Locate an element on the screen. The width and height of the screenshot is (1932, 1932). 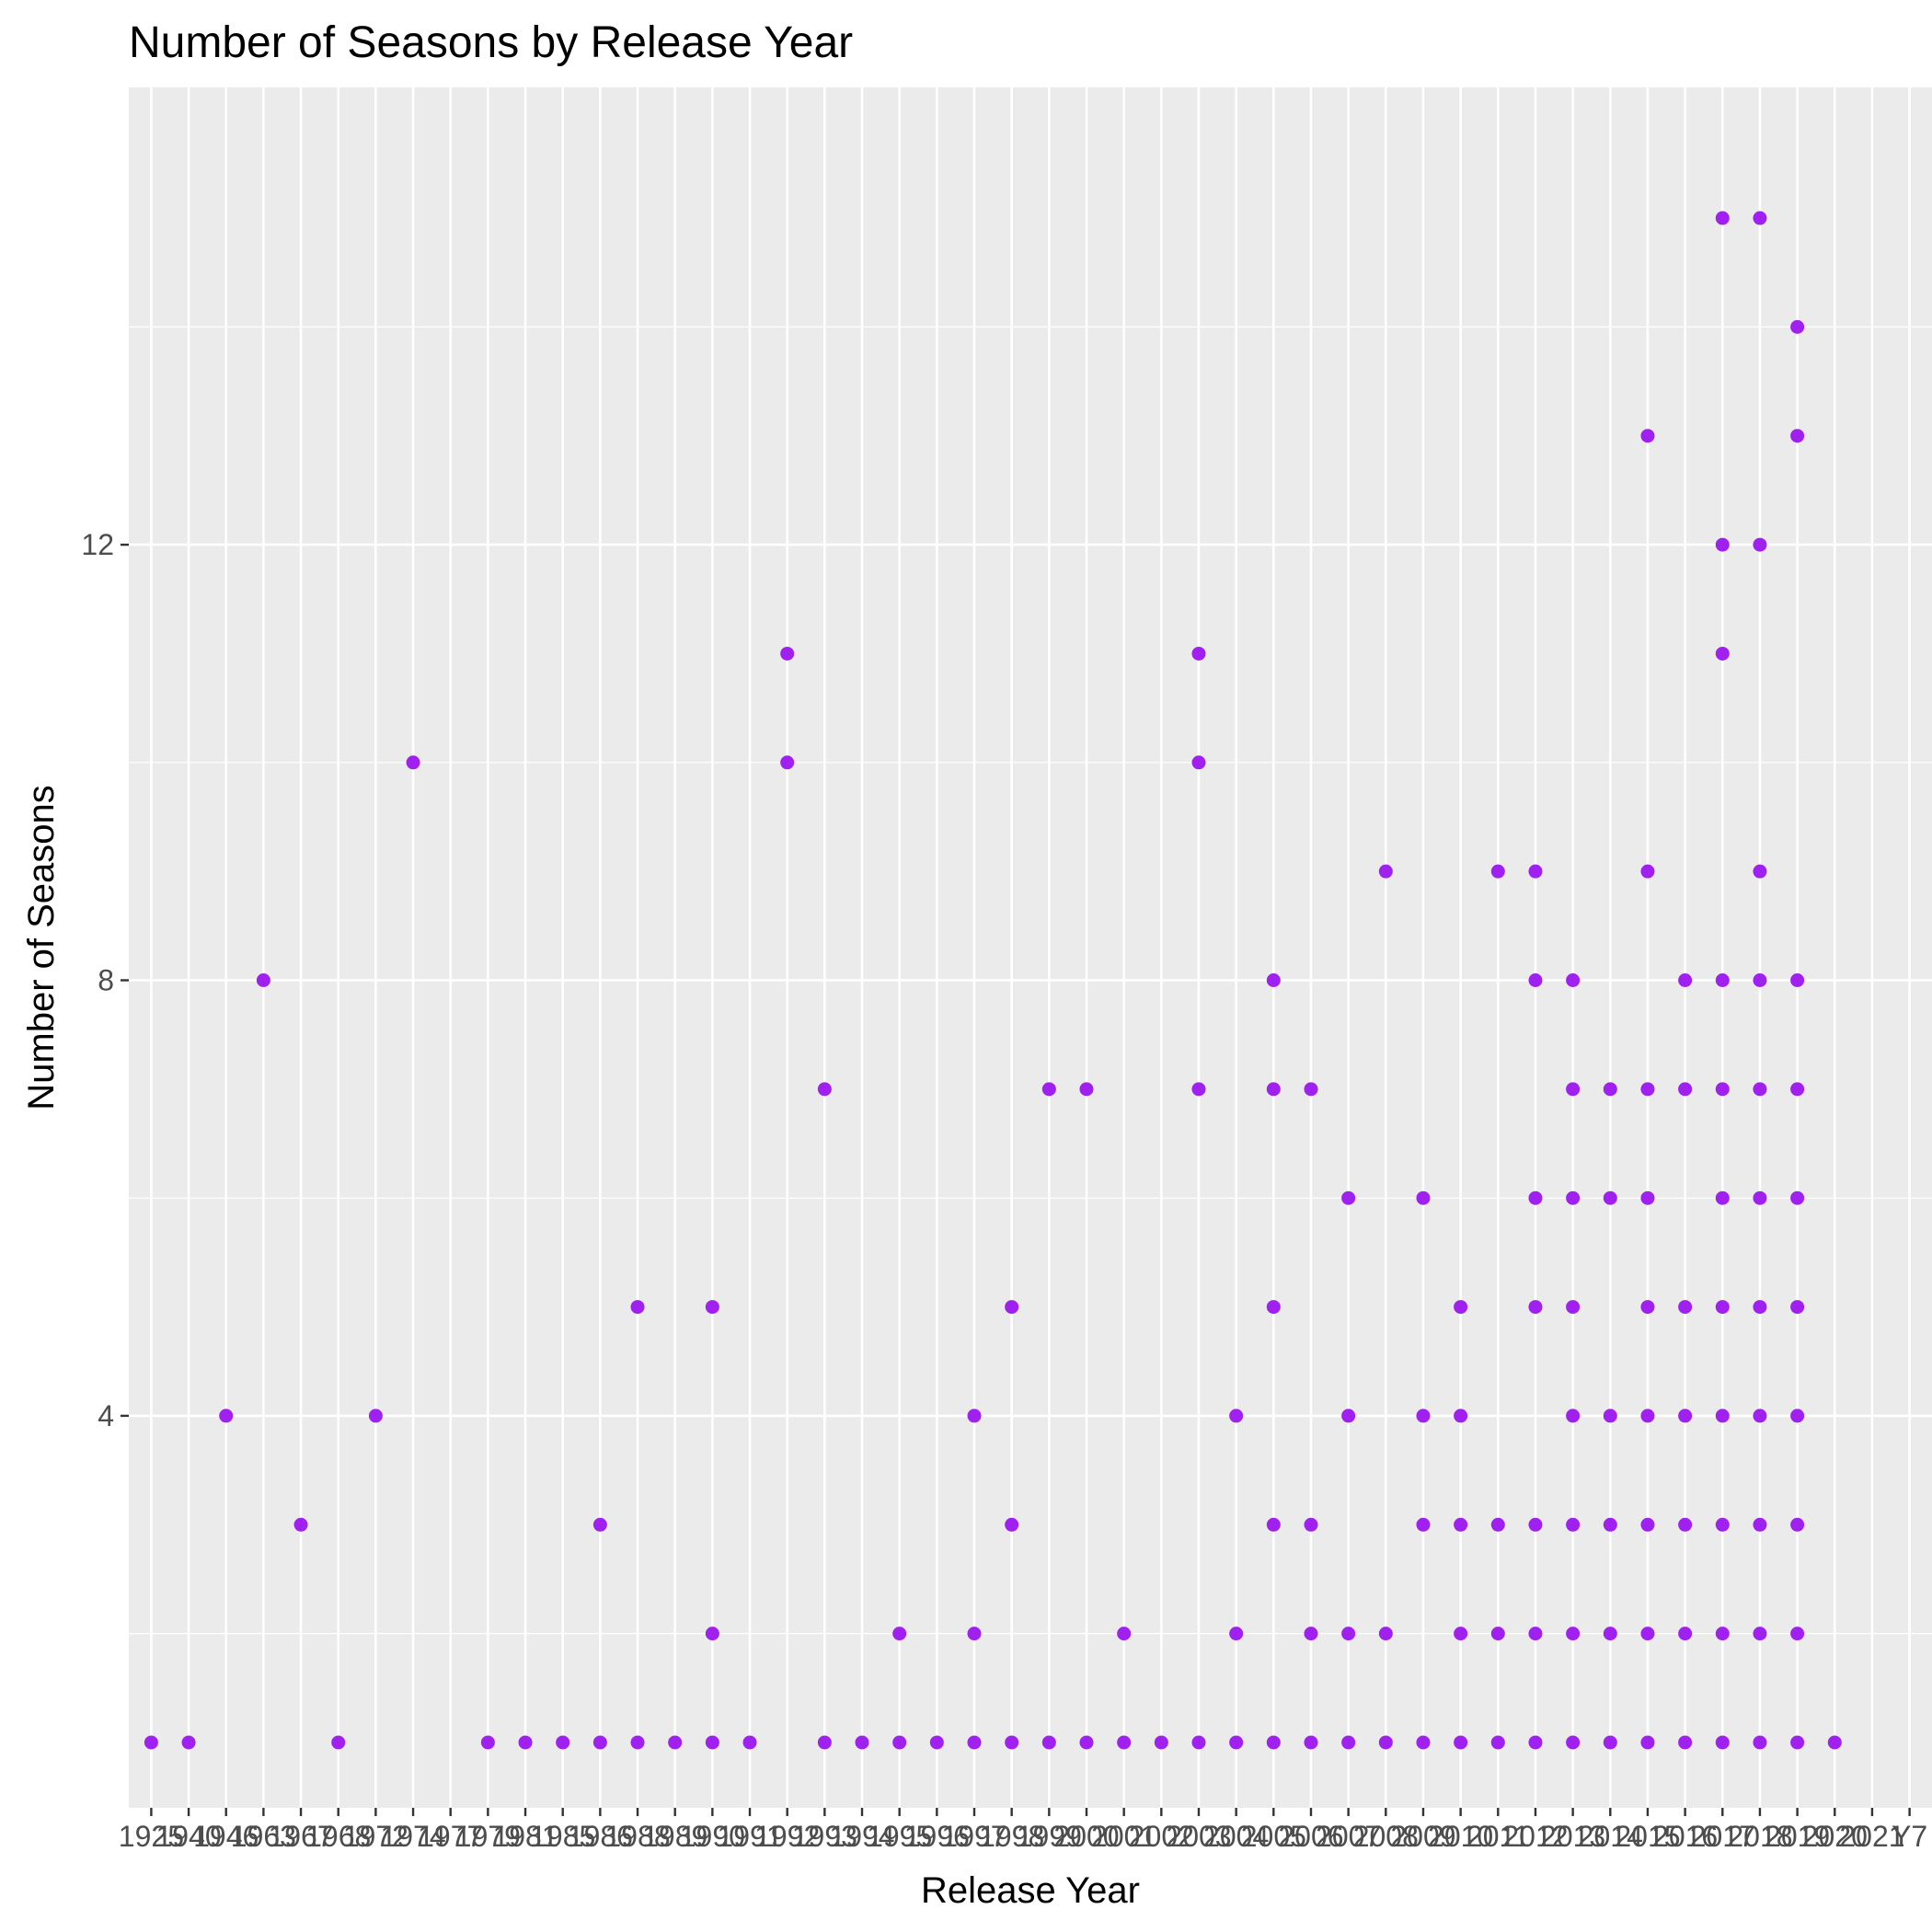
x-tick-label: 1997 is located at coordinates (974, 1836).